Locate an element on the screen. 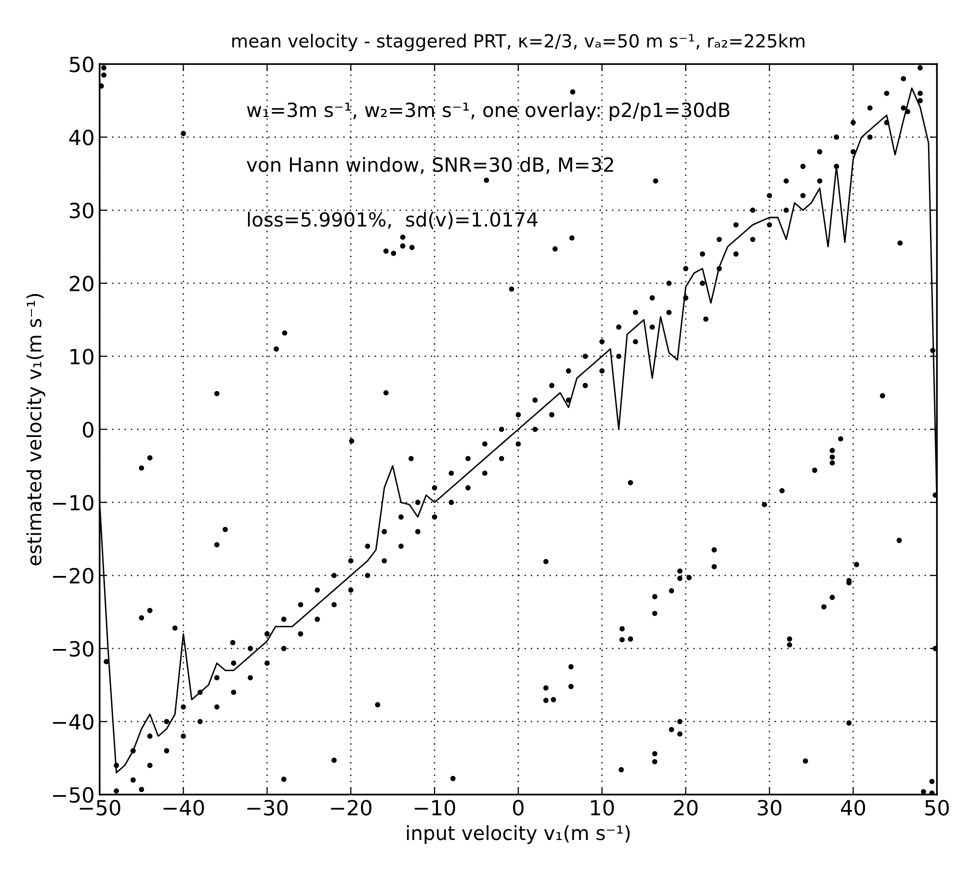 The height and width of the screenshot is (878, 958). y-tick-label: 50 is located at coordinates (82, 64).